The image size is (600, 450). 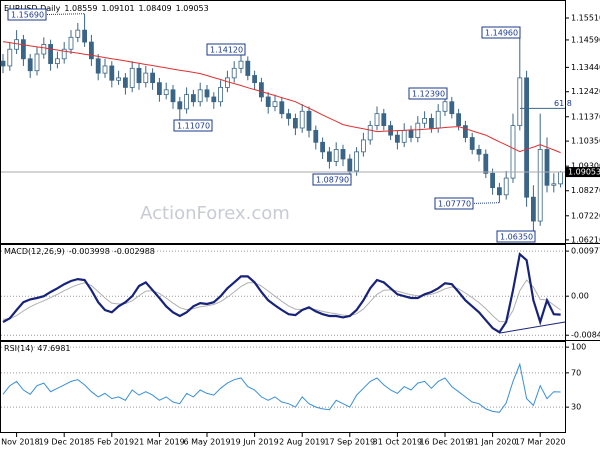 I want to click on macd-value: -0.003998, so click(x=89, y=251).